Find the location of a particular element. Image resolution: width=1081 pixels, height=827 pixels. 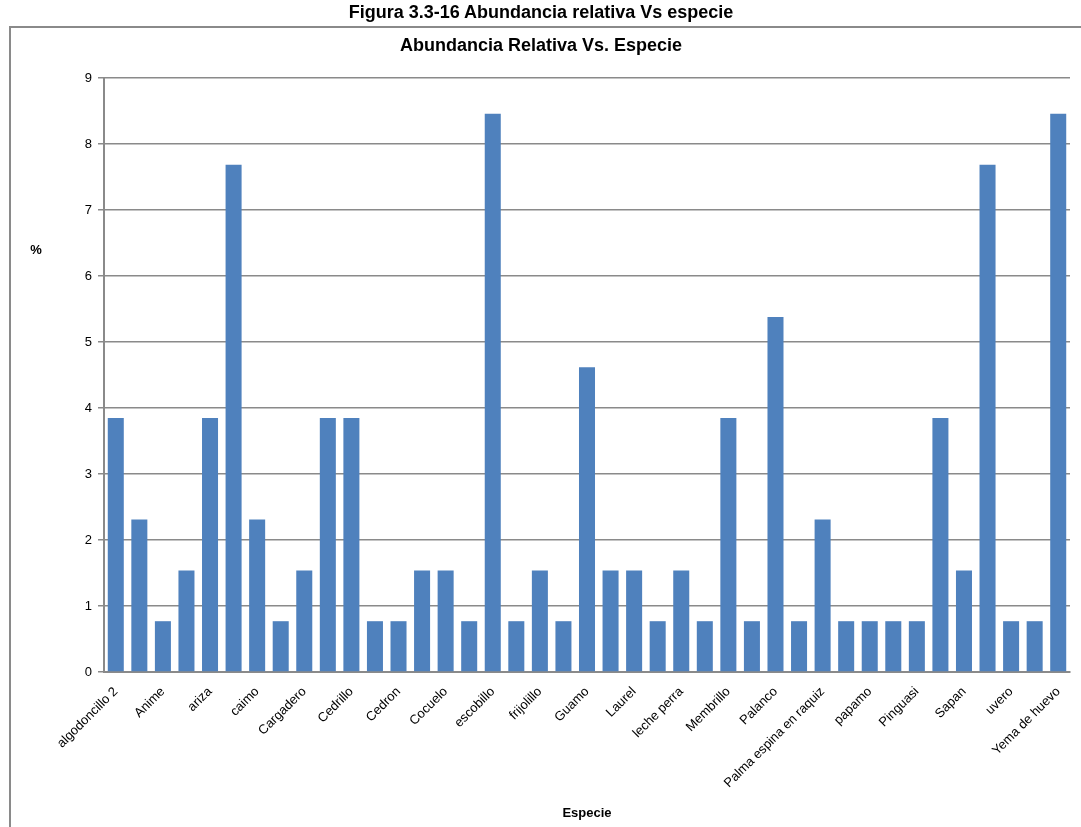

y-axis-title: % is located at coordinates (36, 249).